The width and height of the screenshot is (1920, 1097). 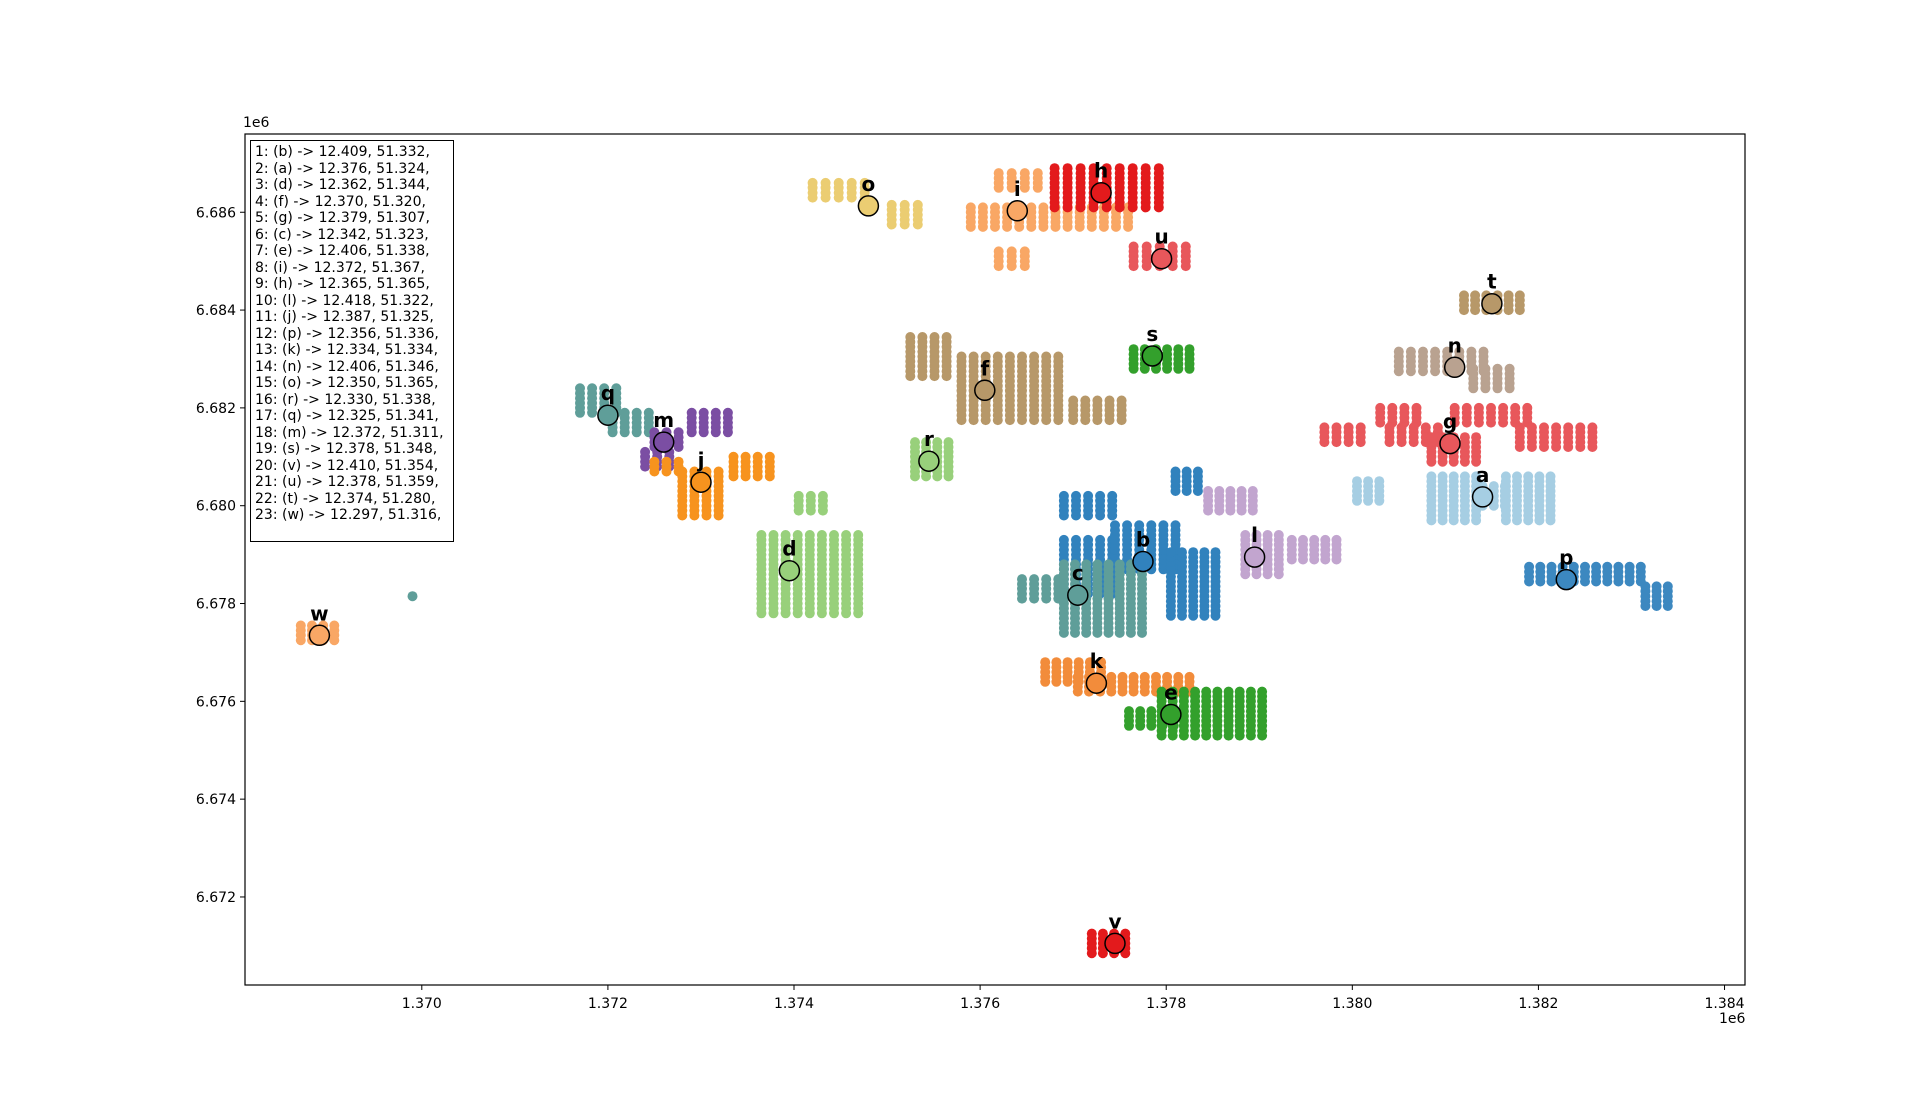 I want to click on centroid-label-g: g, so click(x=1450, y=422).